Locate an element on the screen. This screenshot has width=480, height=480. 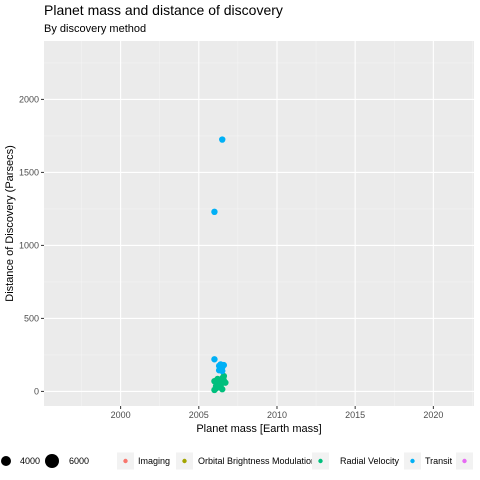
y-axis-title: Distance of Discovery (Parsecs) is located at coordinates (10, 223).